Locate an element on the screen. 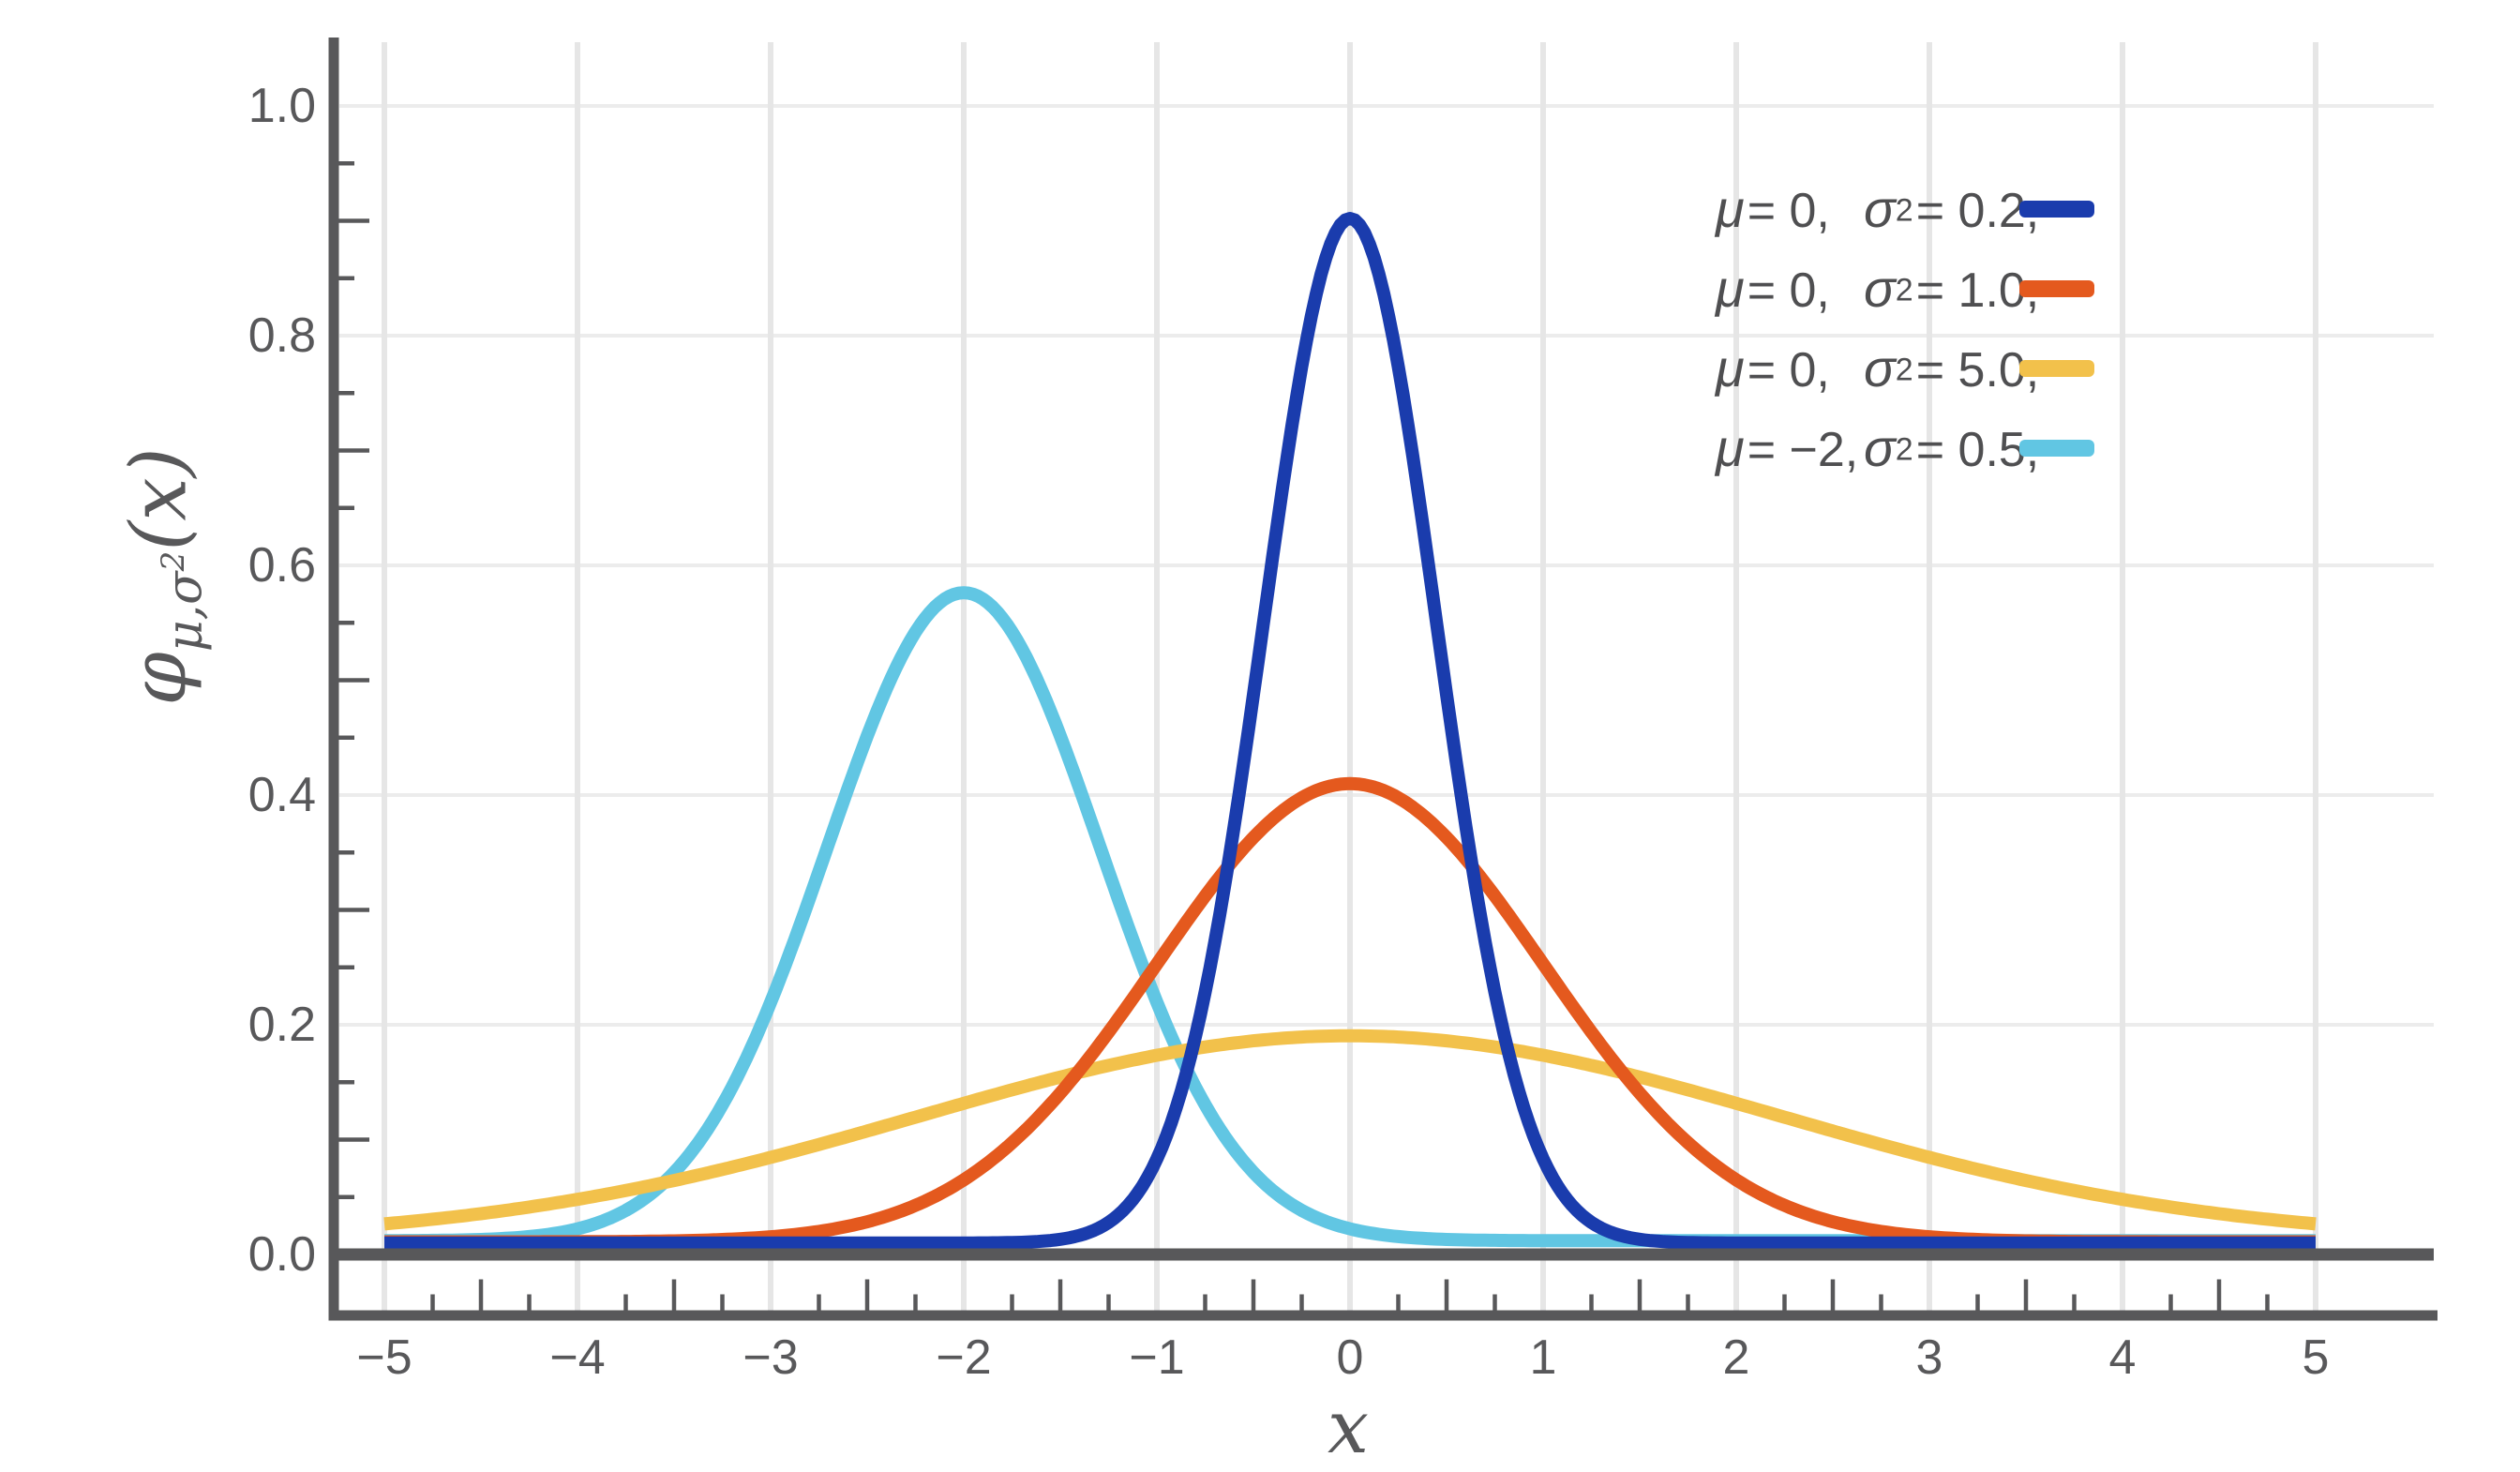 This screenshot has width=2520, height=1472. y-tick-label: 1.0 is located at coordinates (282, 106).